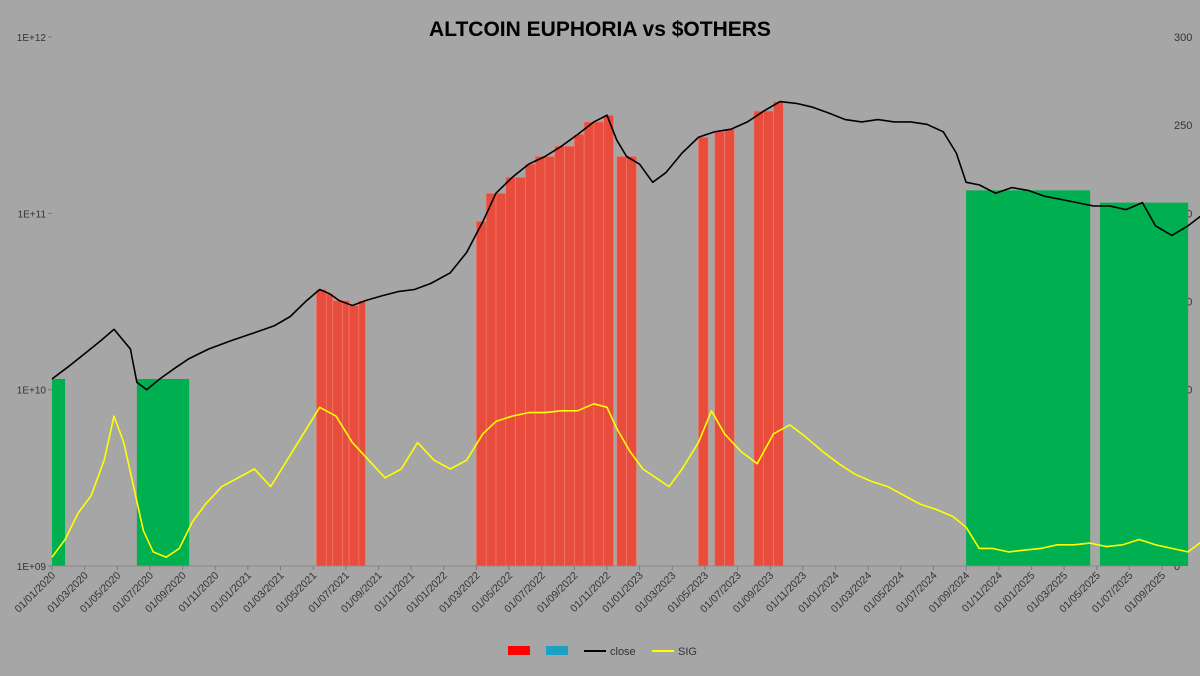 This screenshot has height=676, width=1200. Describe the element at coordinates (32, 391) in the screenshot. I see `left-tick-label: 1E+10` at that location.